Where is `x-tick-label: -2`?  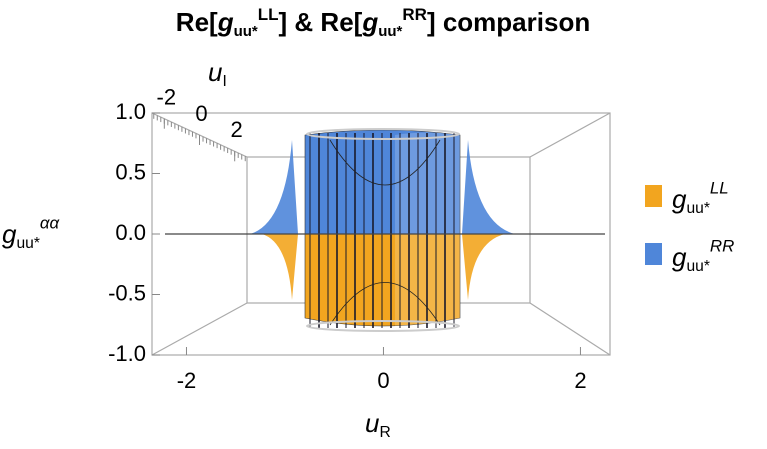
x-tick-label: -2 is located at coordinates (187, 380).